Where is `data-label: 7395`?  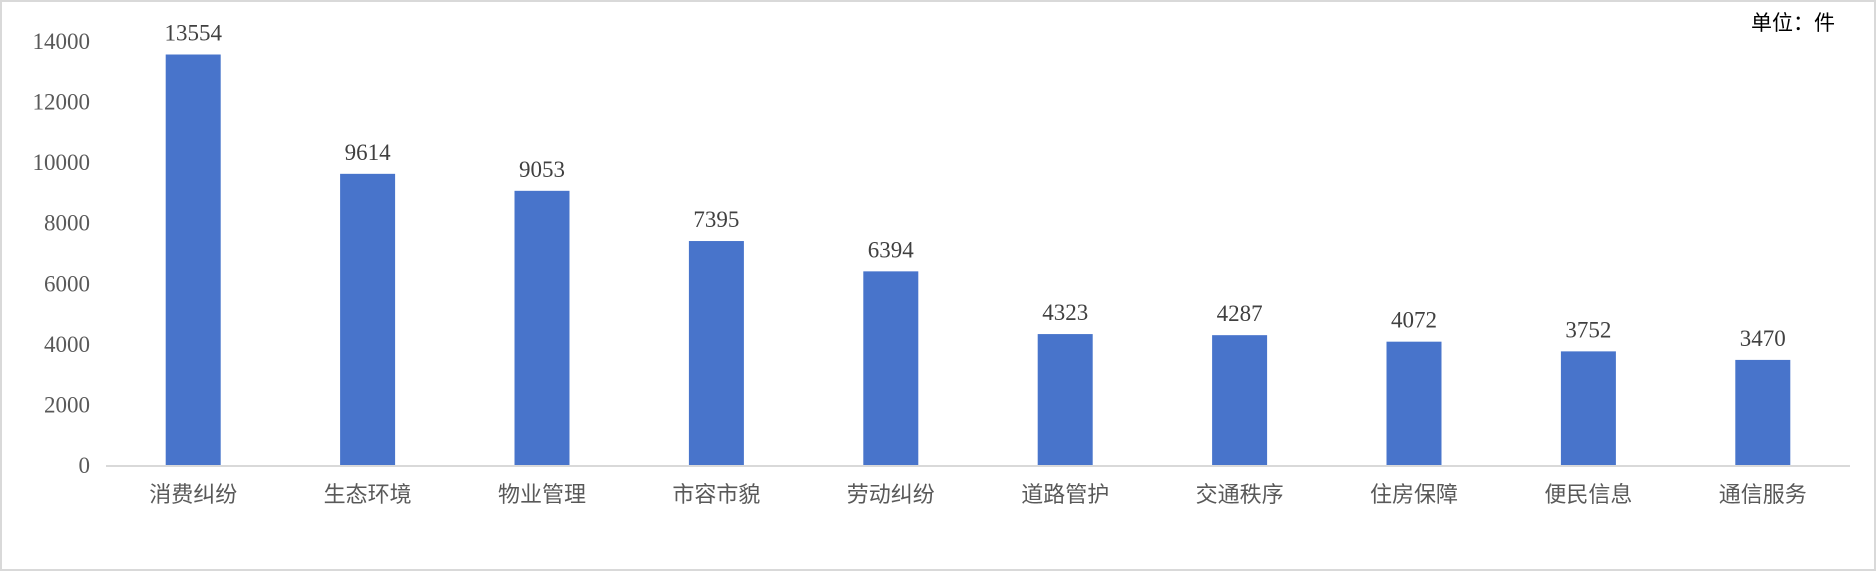
data-label: 7395 is located at coordinates (716, 219).